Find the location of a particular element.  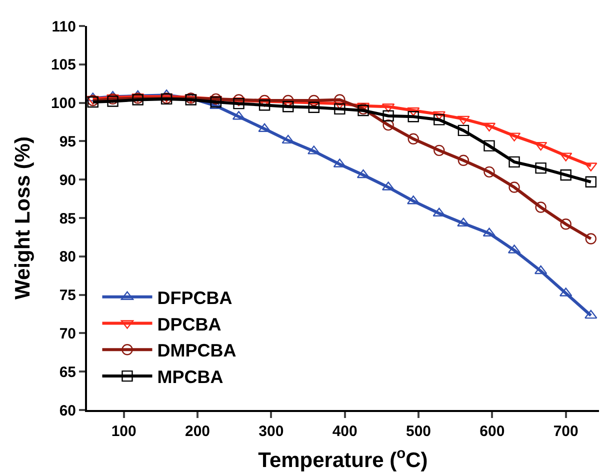

x-tick-label: 600 is located at coordinates (492, 431).